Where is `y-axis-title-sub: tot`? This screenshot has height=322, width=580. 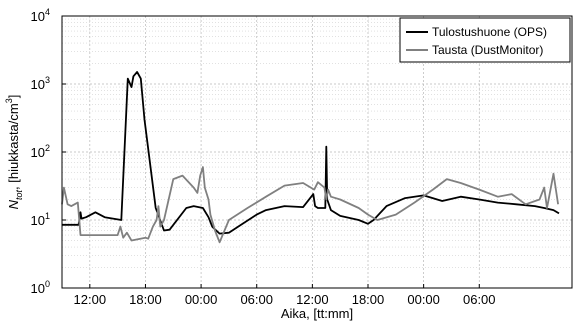 y-axis-title-sub: tot is located at coordinates (19, 194).